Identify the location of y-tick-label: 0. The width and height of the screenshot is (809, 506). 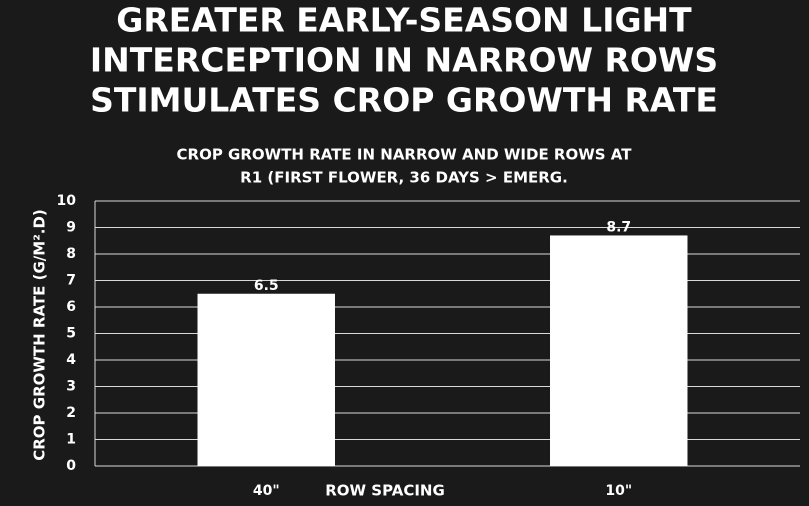
(71, 466).